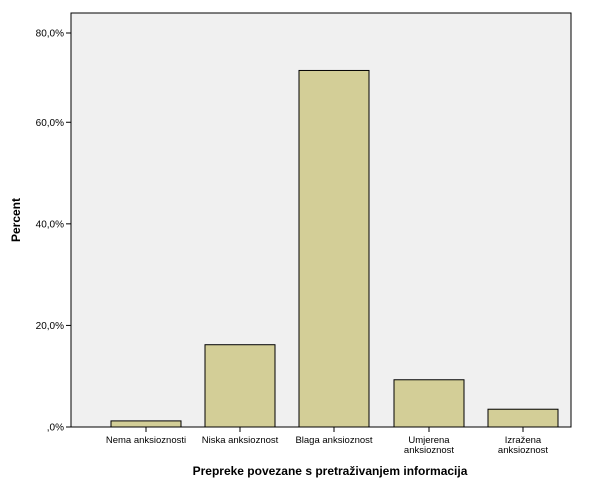  Describe the element at coordinates (429, 445) in the screenshot. I see `x-tick-label: Umjerena anksioznost` at that location.